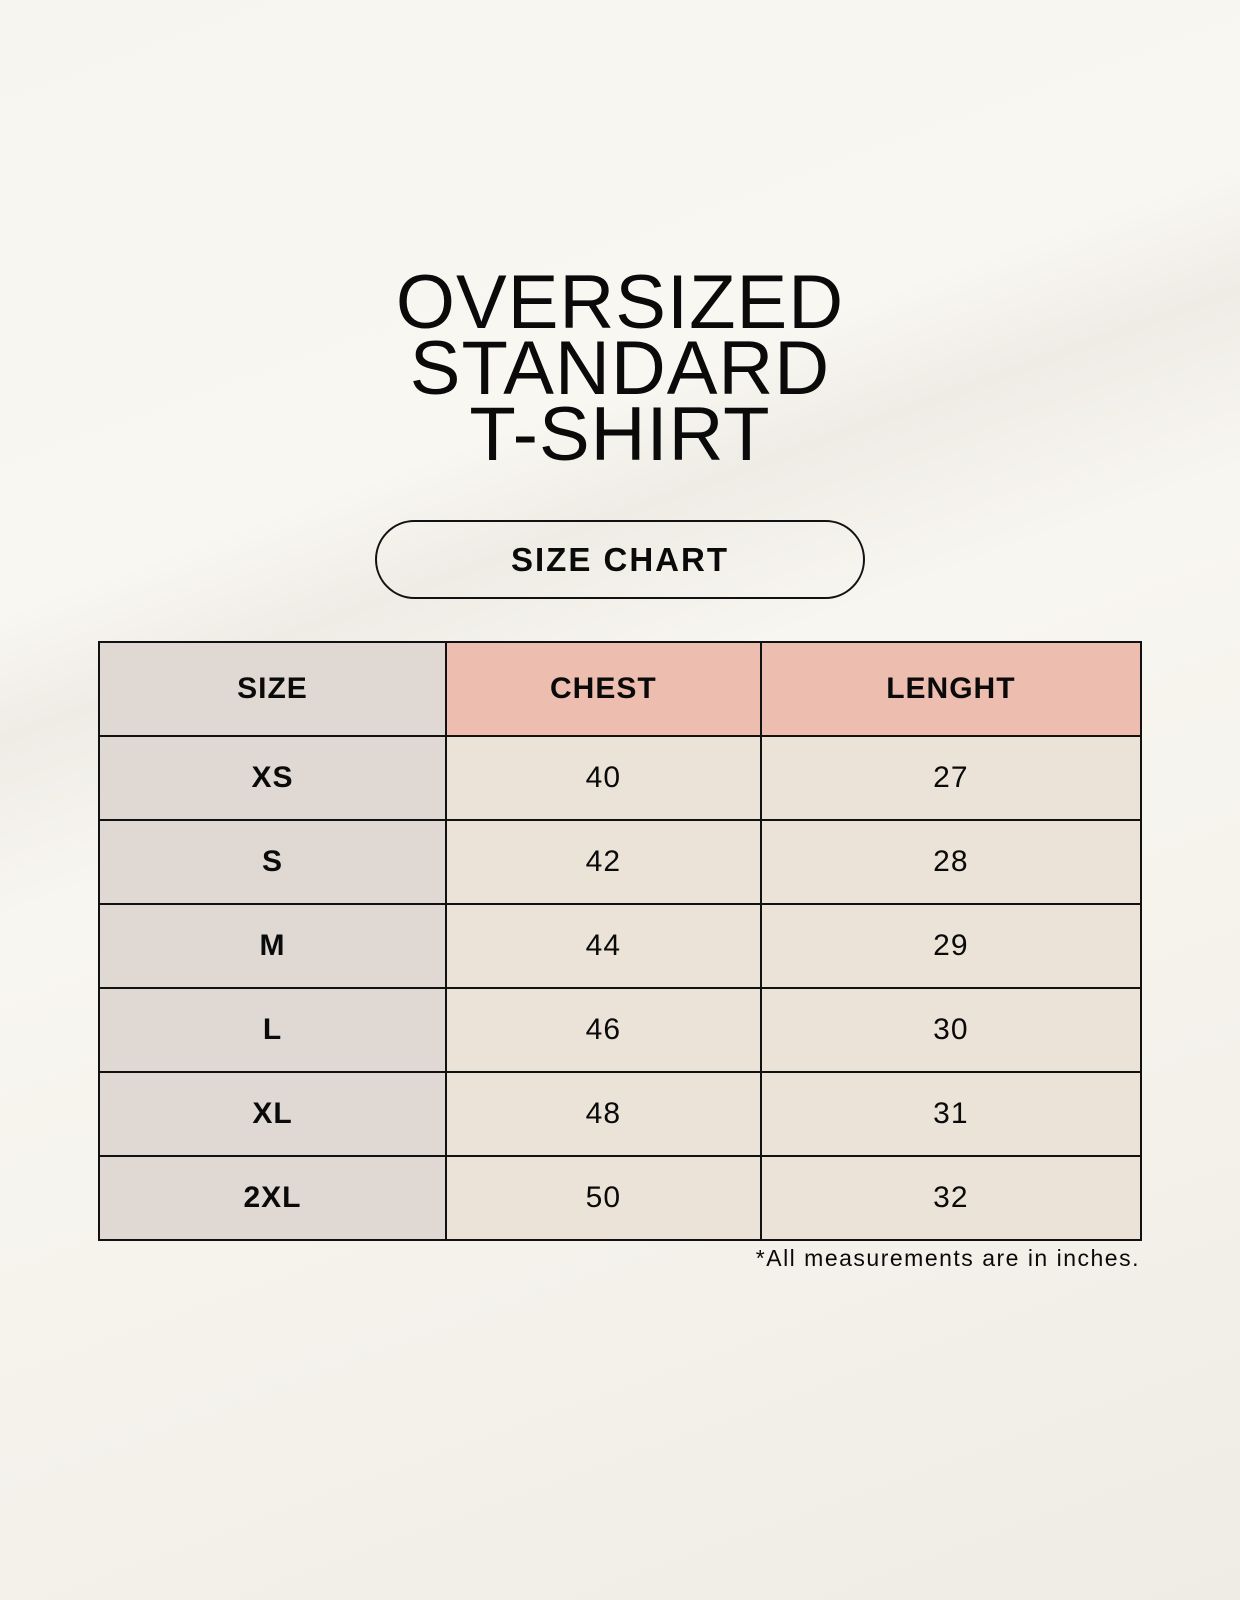  What do you see at coordinates (951, 689) in the screenshot?
I see `header-length: LENGHT` at bounding box center [951, 689].